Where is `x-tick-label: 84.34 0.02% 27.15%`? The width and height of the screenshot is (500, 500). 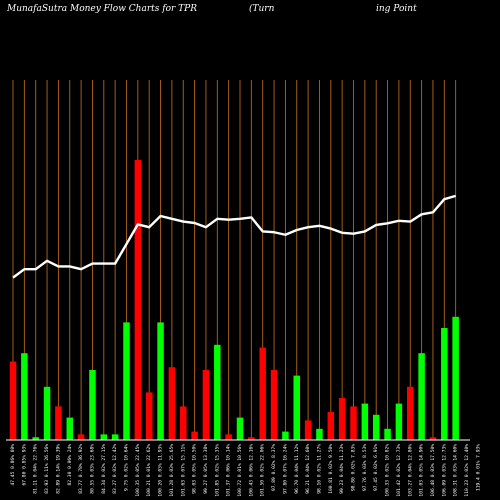 x-tick-label: 84.34 0.02% 27.15% is located at coordinates (104, 469).